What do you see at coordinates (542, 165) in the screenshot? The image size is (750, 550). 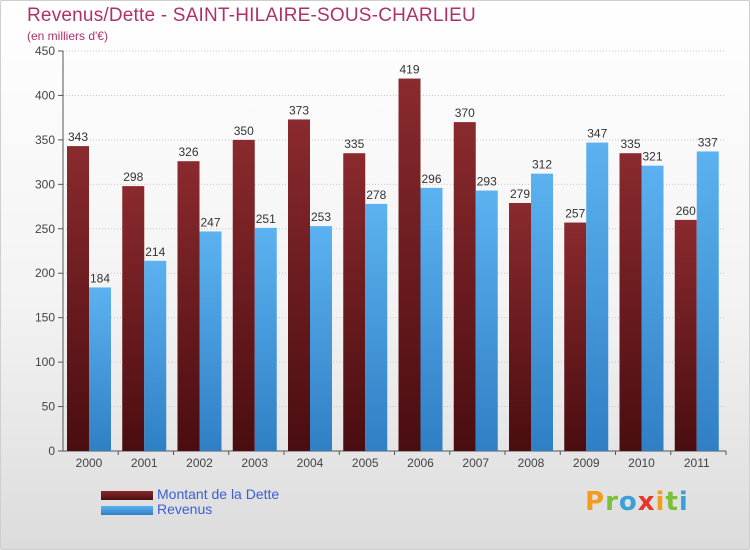 I see `data-label-revenus-2008: 312` at bounding box center [542, 165].